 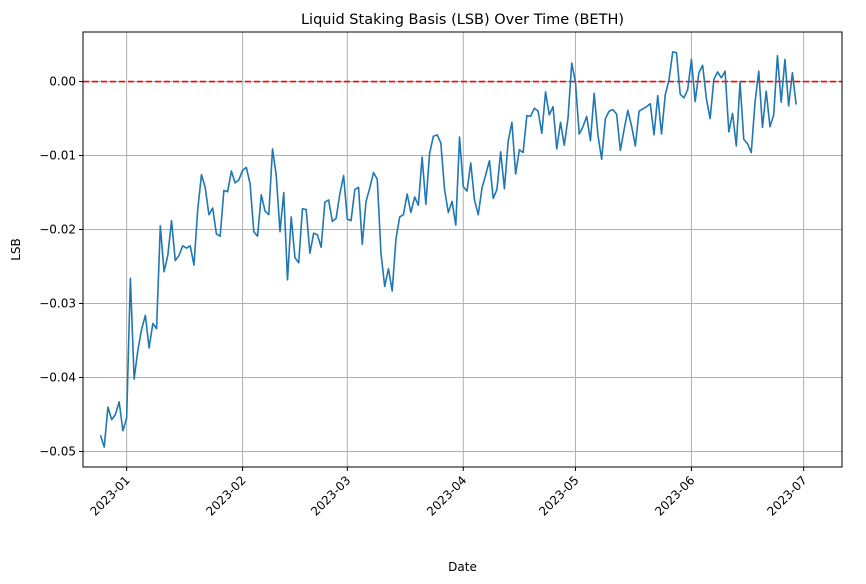 What do you see at coordinates (57, 377) in the screenshot?
I see `y-tick-label: −0.04` at bounding box center [57, 377].